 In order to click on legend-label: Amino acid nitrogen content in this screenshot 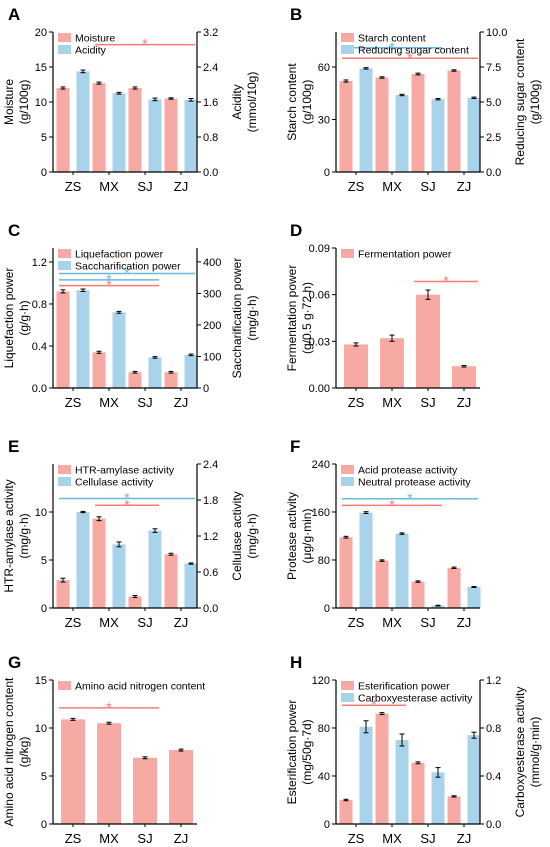, I will do `click(140, 687)`.